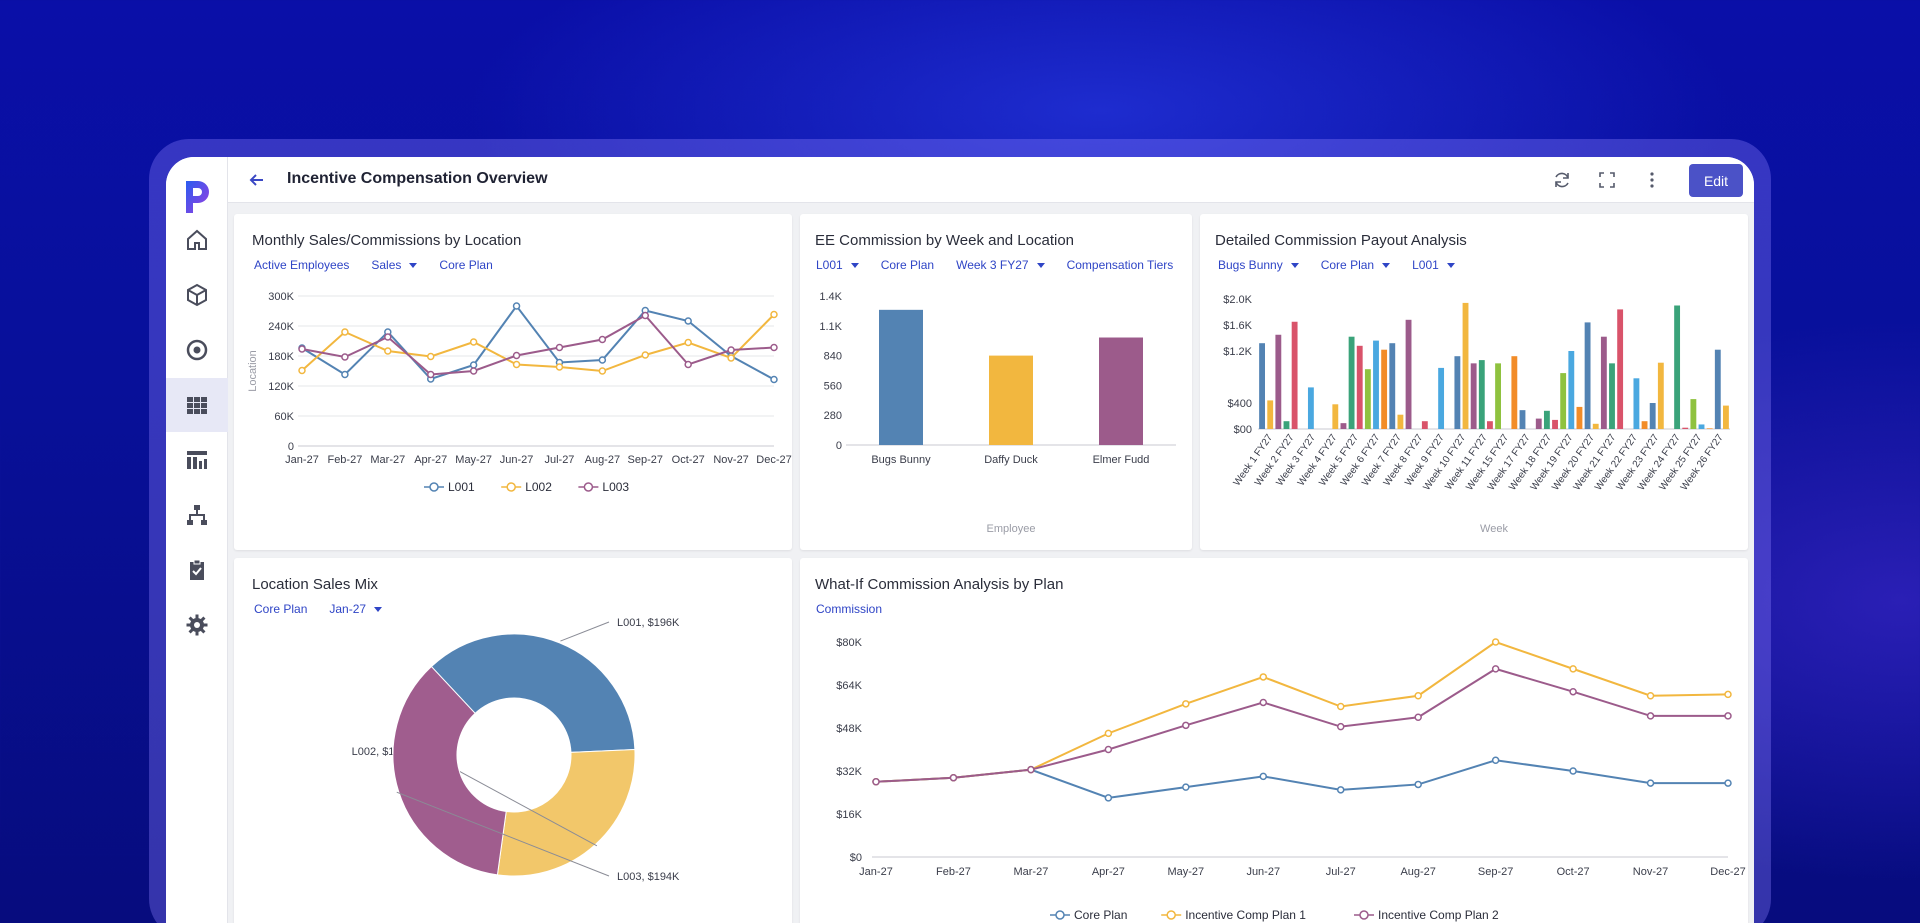  I want to click on filter-sales: Sales, so click(394, 265).